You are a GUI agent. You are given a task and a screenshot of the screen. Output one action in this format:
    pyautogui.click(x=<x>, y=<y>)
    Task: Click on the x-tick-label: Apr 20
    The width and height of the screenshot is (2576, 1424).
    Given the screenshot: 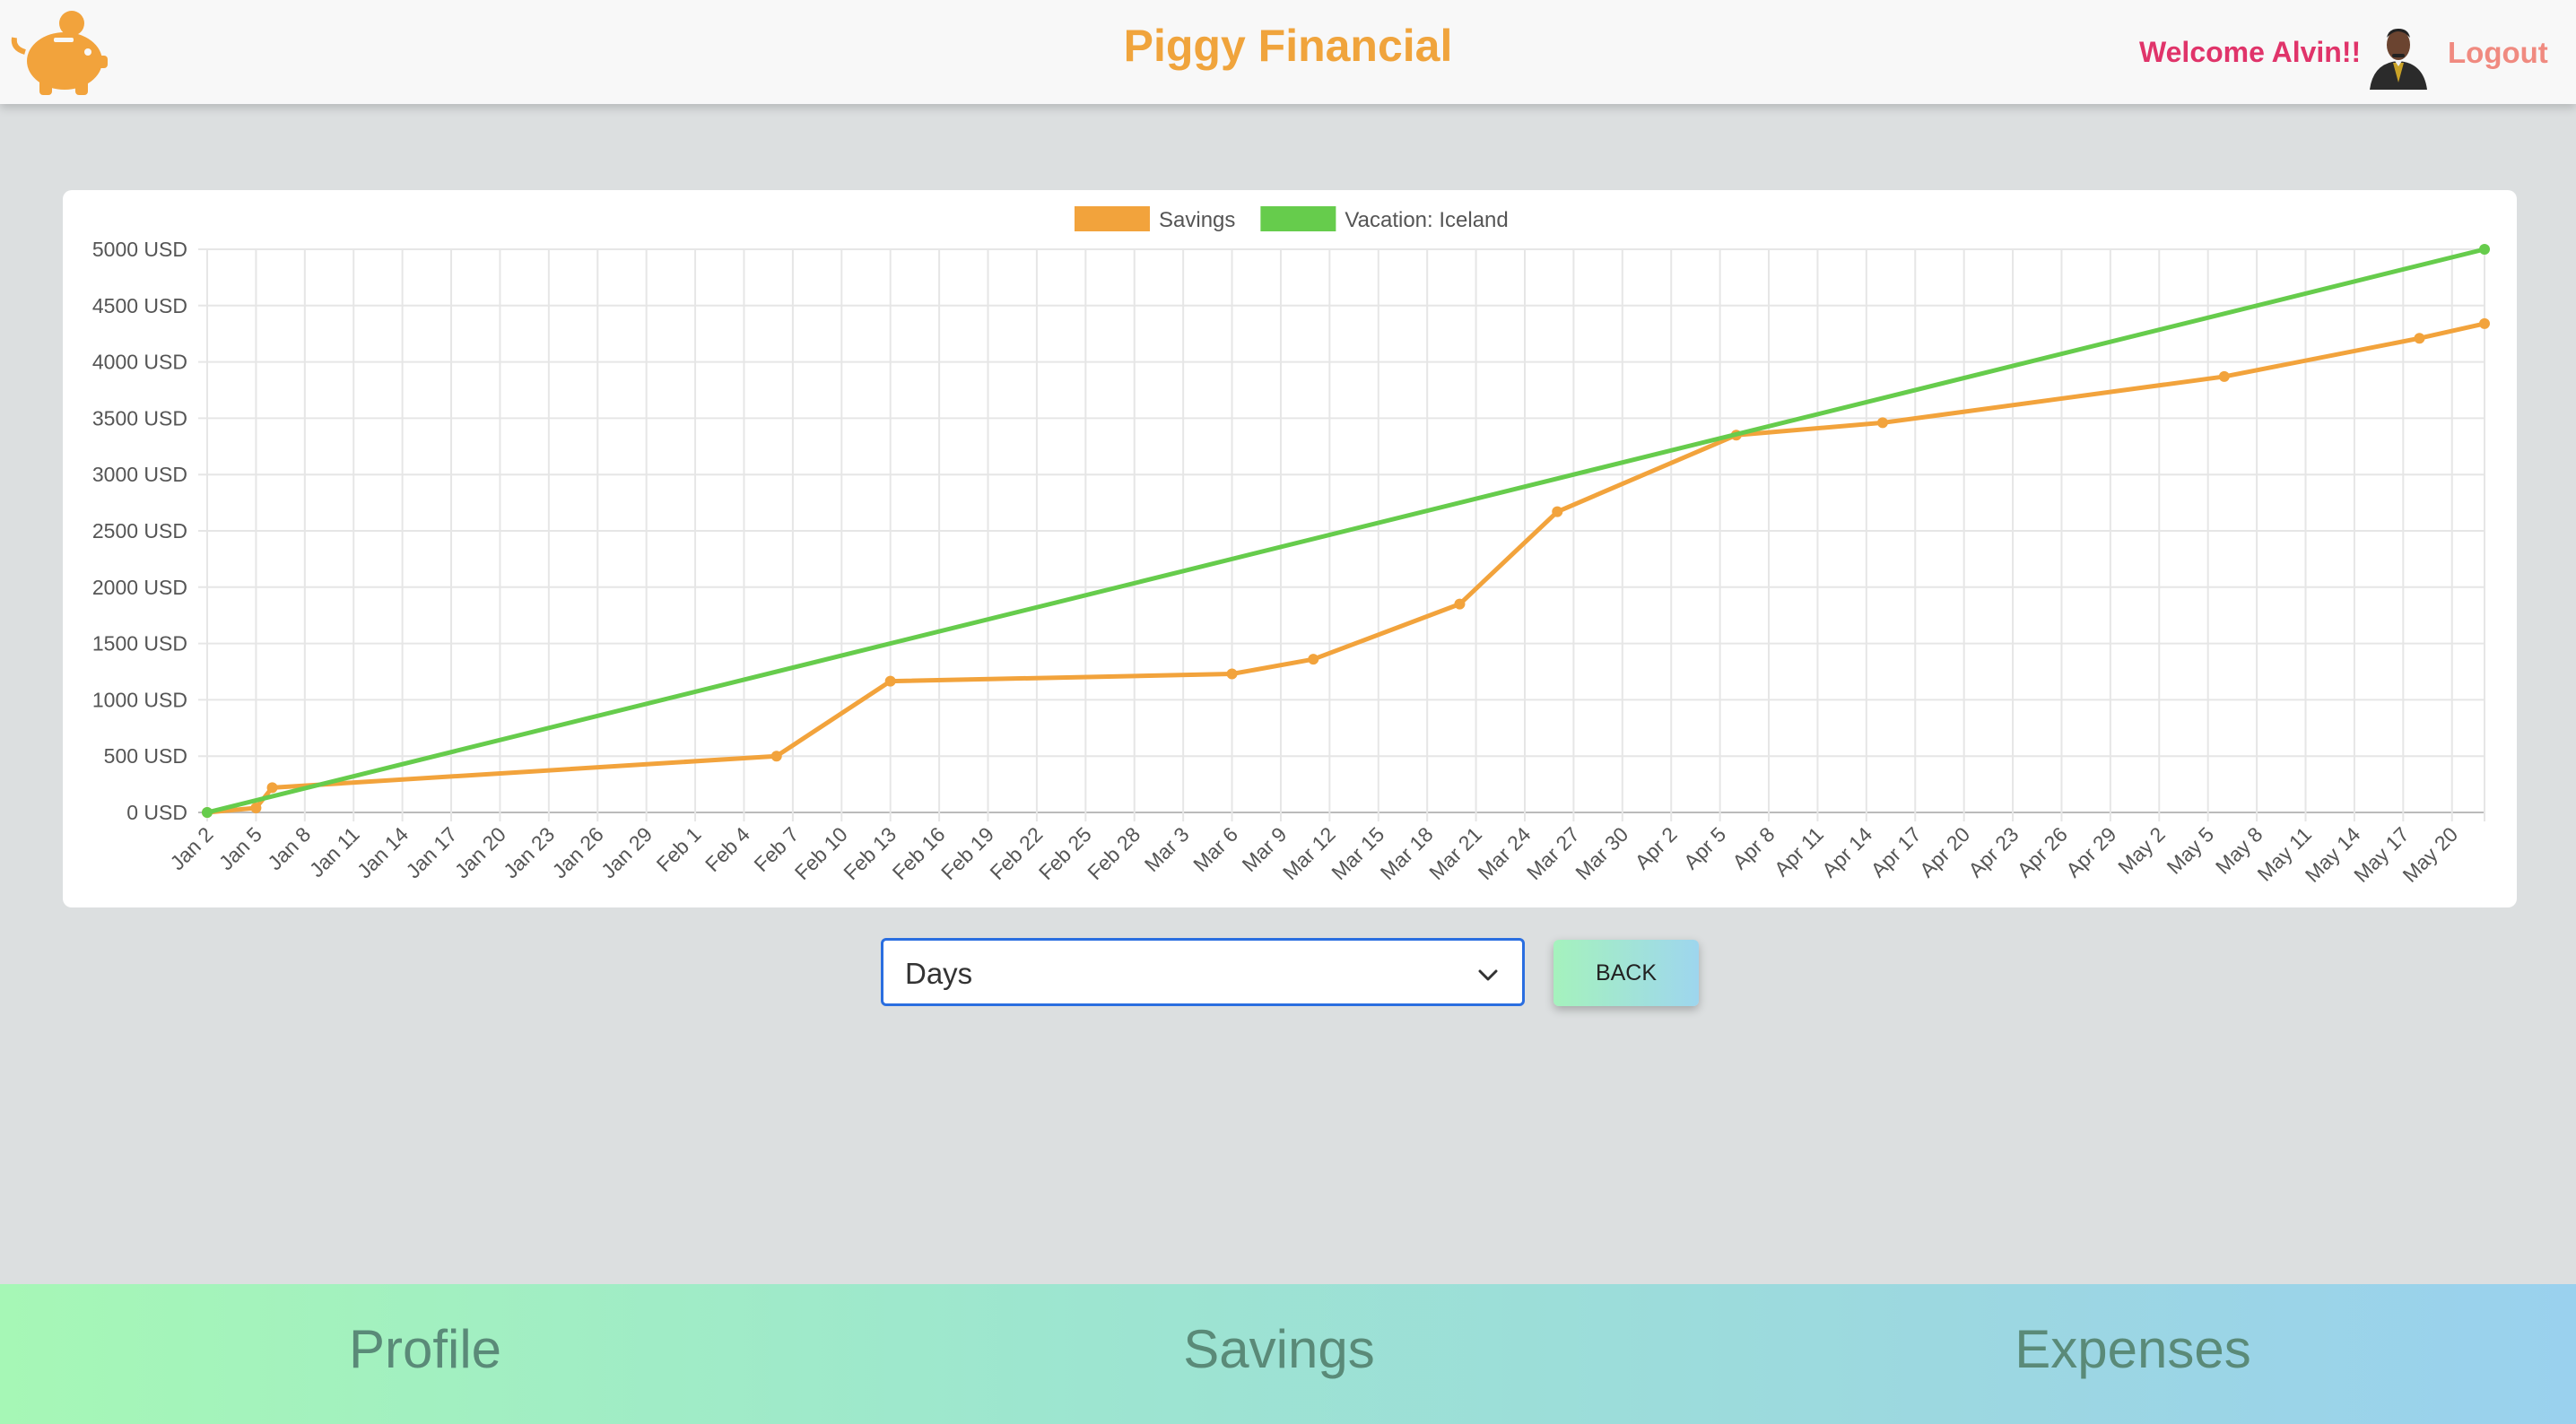 What is the action you would take?
    pyautogui.click(x=1944, y=851)
    